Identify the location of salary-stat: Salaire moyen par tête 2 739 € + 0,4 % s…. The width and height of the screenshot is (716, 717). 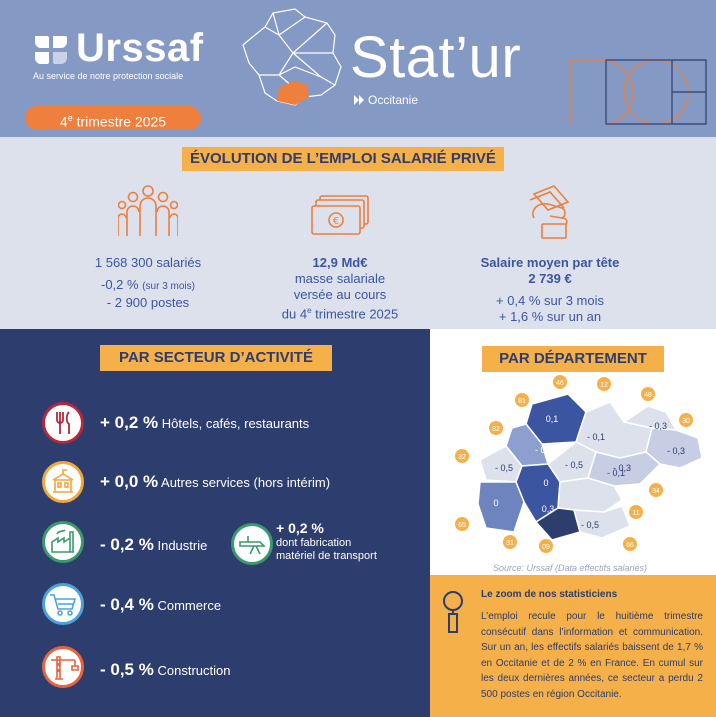
(550, 290).